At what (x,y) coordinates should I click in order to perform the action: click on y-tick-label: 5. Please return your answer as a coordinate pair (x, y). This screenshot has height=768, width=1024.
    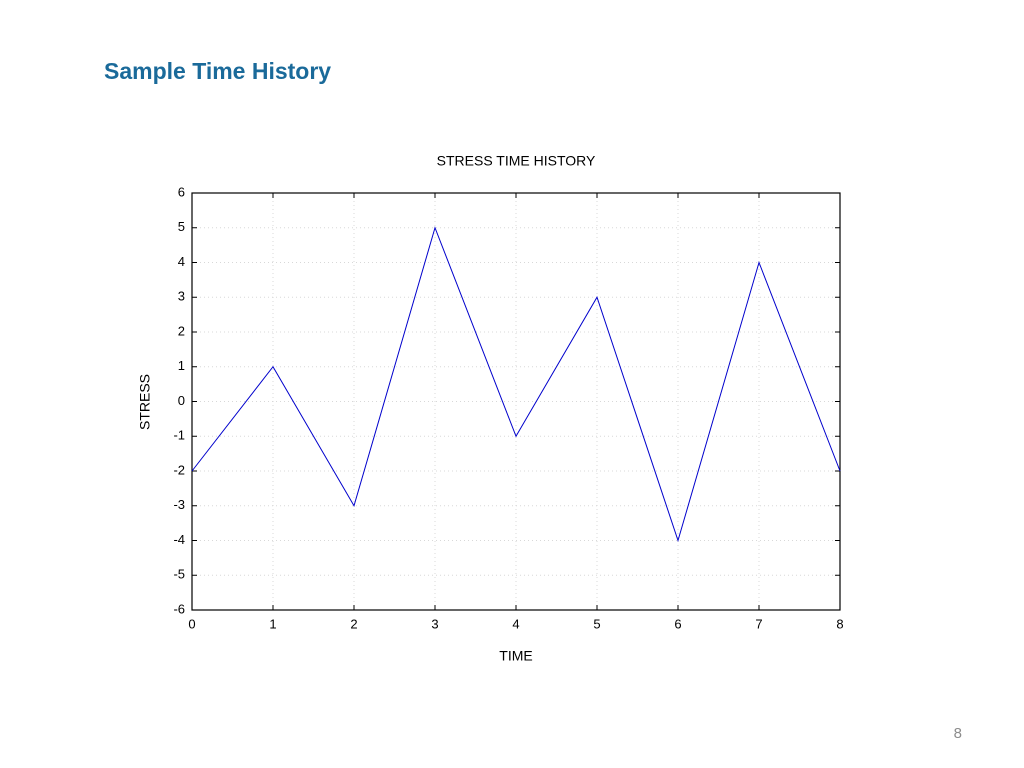
    Looking at the image, I should click on (181, 226).